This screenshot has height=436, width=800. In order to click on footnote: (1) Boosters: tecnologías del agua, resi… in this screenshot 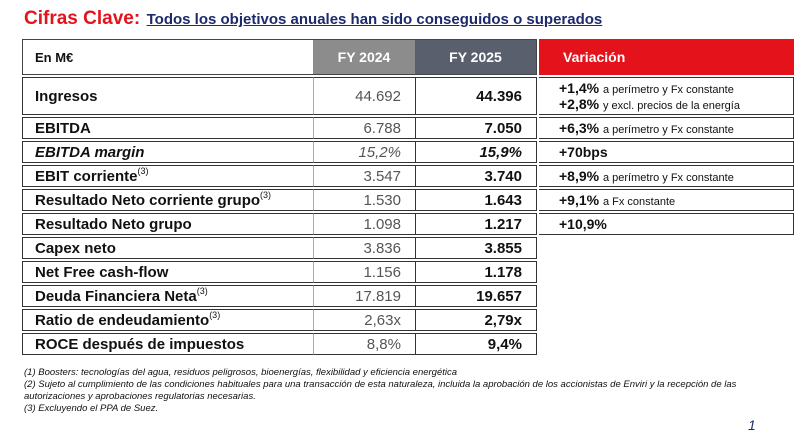, I will do `click(241, 372)`.